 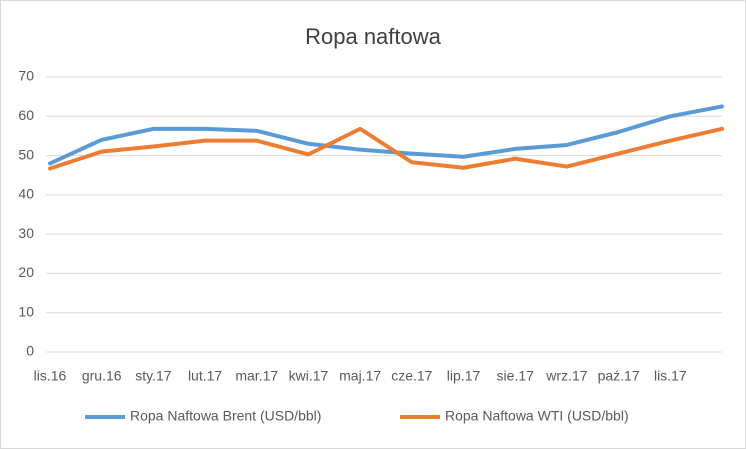 What do you see at coordinates (26, 233) in the screenshot?
I see `y-tick-label: 30` at bounding box center [26, 233].